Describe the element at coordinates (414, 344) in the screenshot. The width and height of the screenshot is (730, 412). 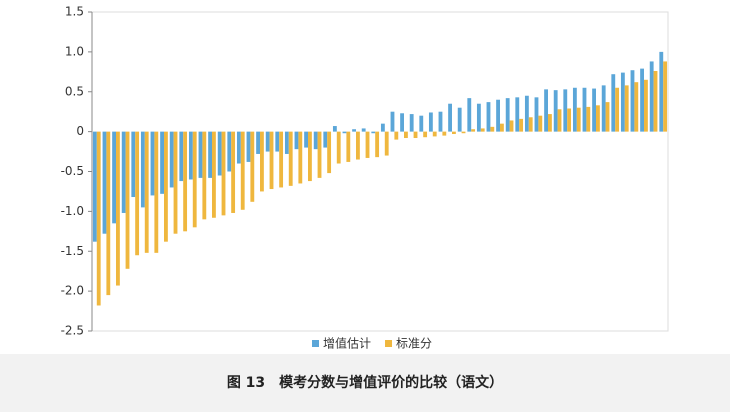
I see `legend-label: 标准分` at that location.